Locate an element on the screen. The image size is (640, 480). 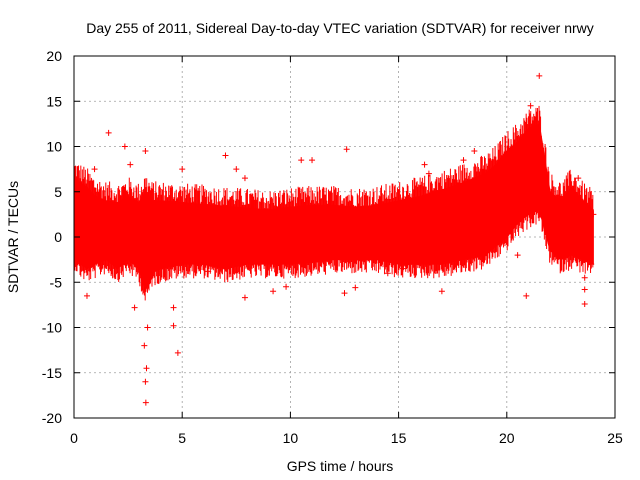
y-tick-label: -5 is located at coordinates (56, 282).